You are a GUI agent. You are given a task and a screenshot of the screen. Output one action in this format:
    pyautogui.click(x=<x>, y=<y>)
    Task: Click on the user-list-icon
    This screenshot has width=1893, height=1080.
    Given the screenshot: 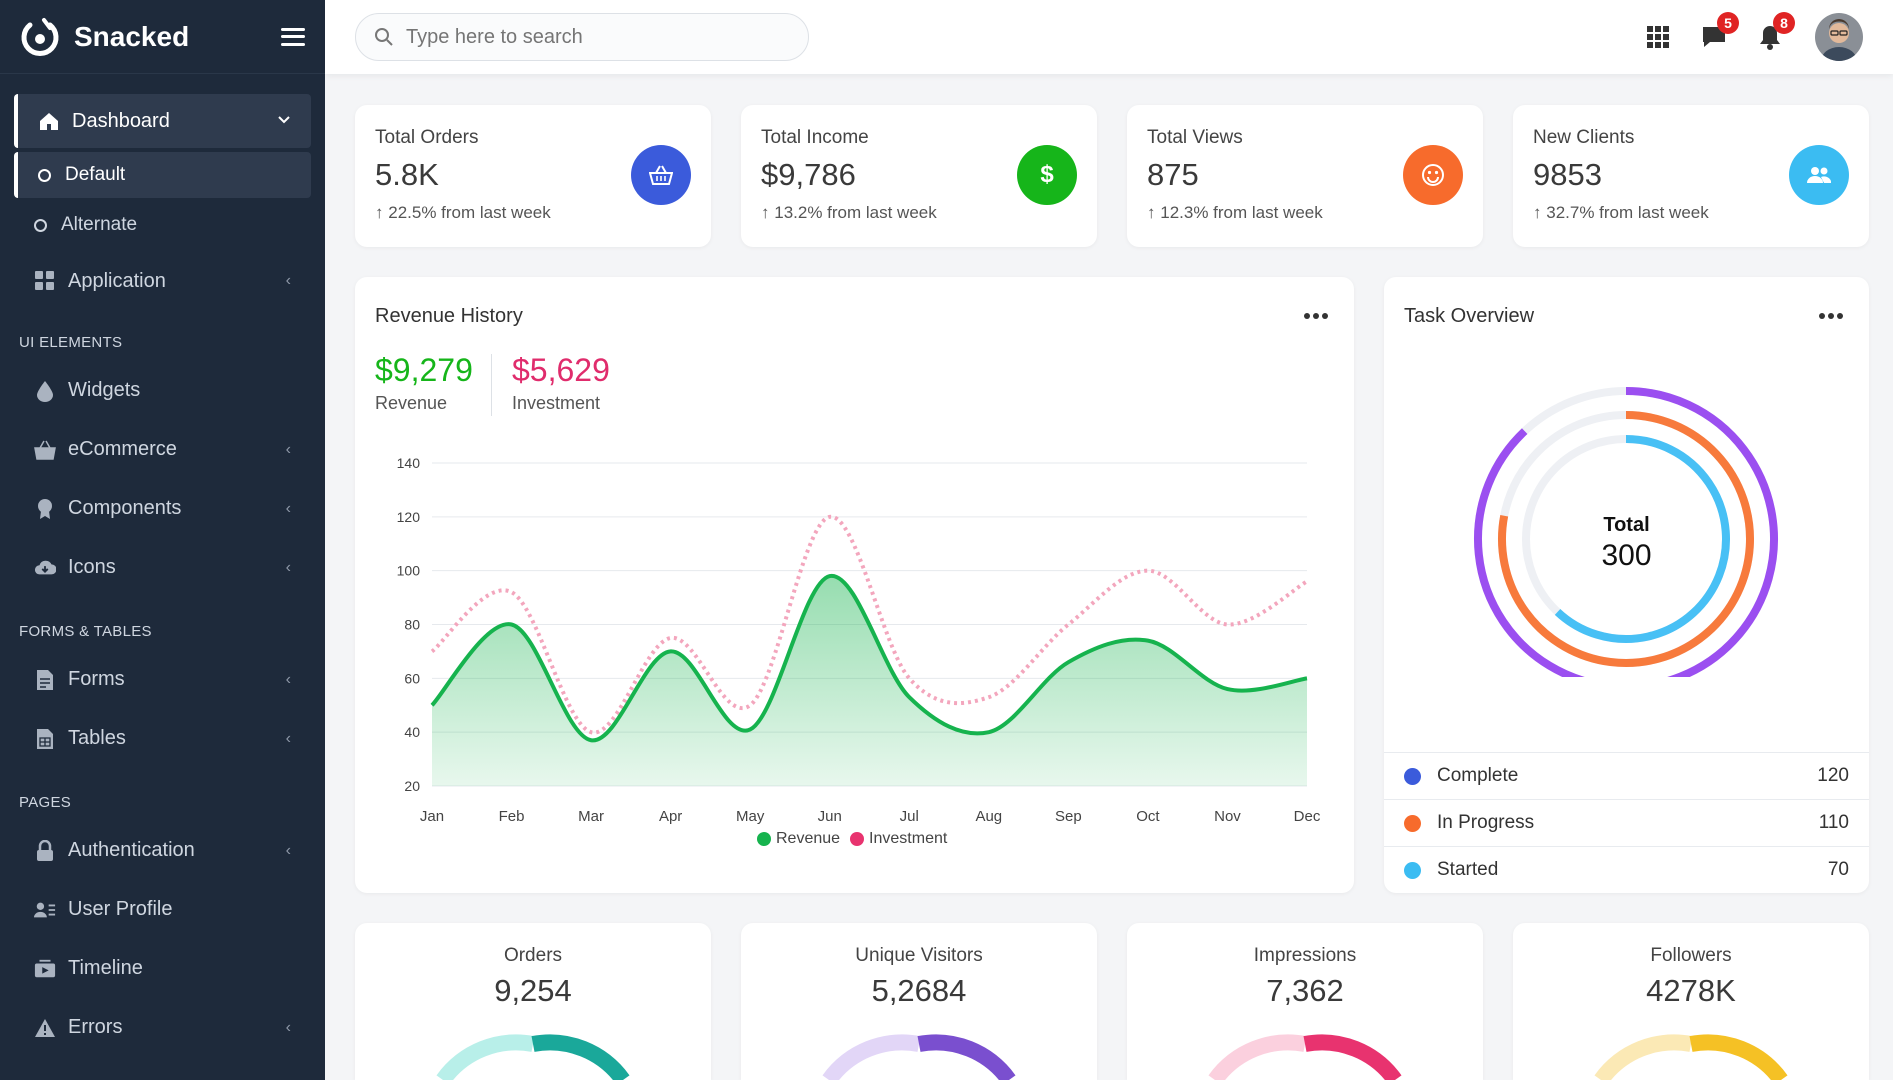 What is the action you would take?
    pyautogui.click(x=45, y=910)
    